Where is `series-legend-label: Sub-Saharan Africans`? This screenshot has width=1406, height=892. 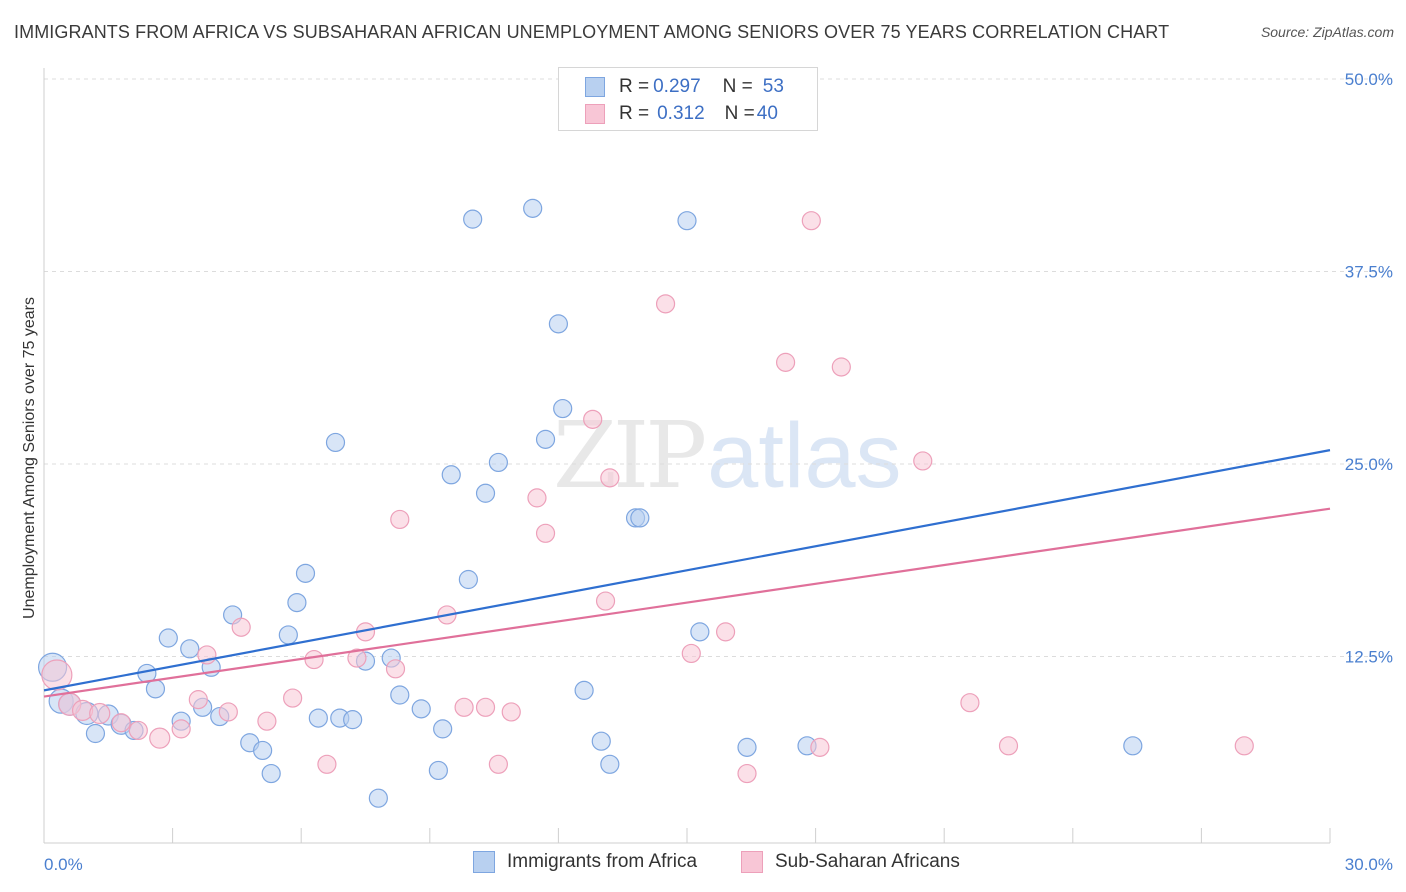
series-legend-label: Sub-Saharan Africans is located at coordinates (867, 861).